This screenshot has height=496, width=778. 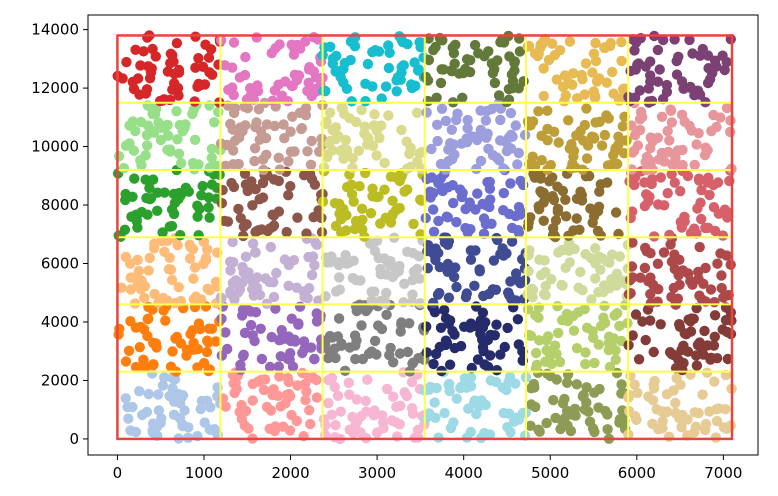 What do you see at coordinates (464, 473) in the screenshot?
I see `x-tick-label: 4000` at bounding box center [464, 473].